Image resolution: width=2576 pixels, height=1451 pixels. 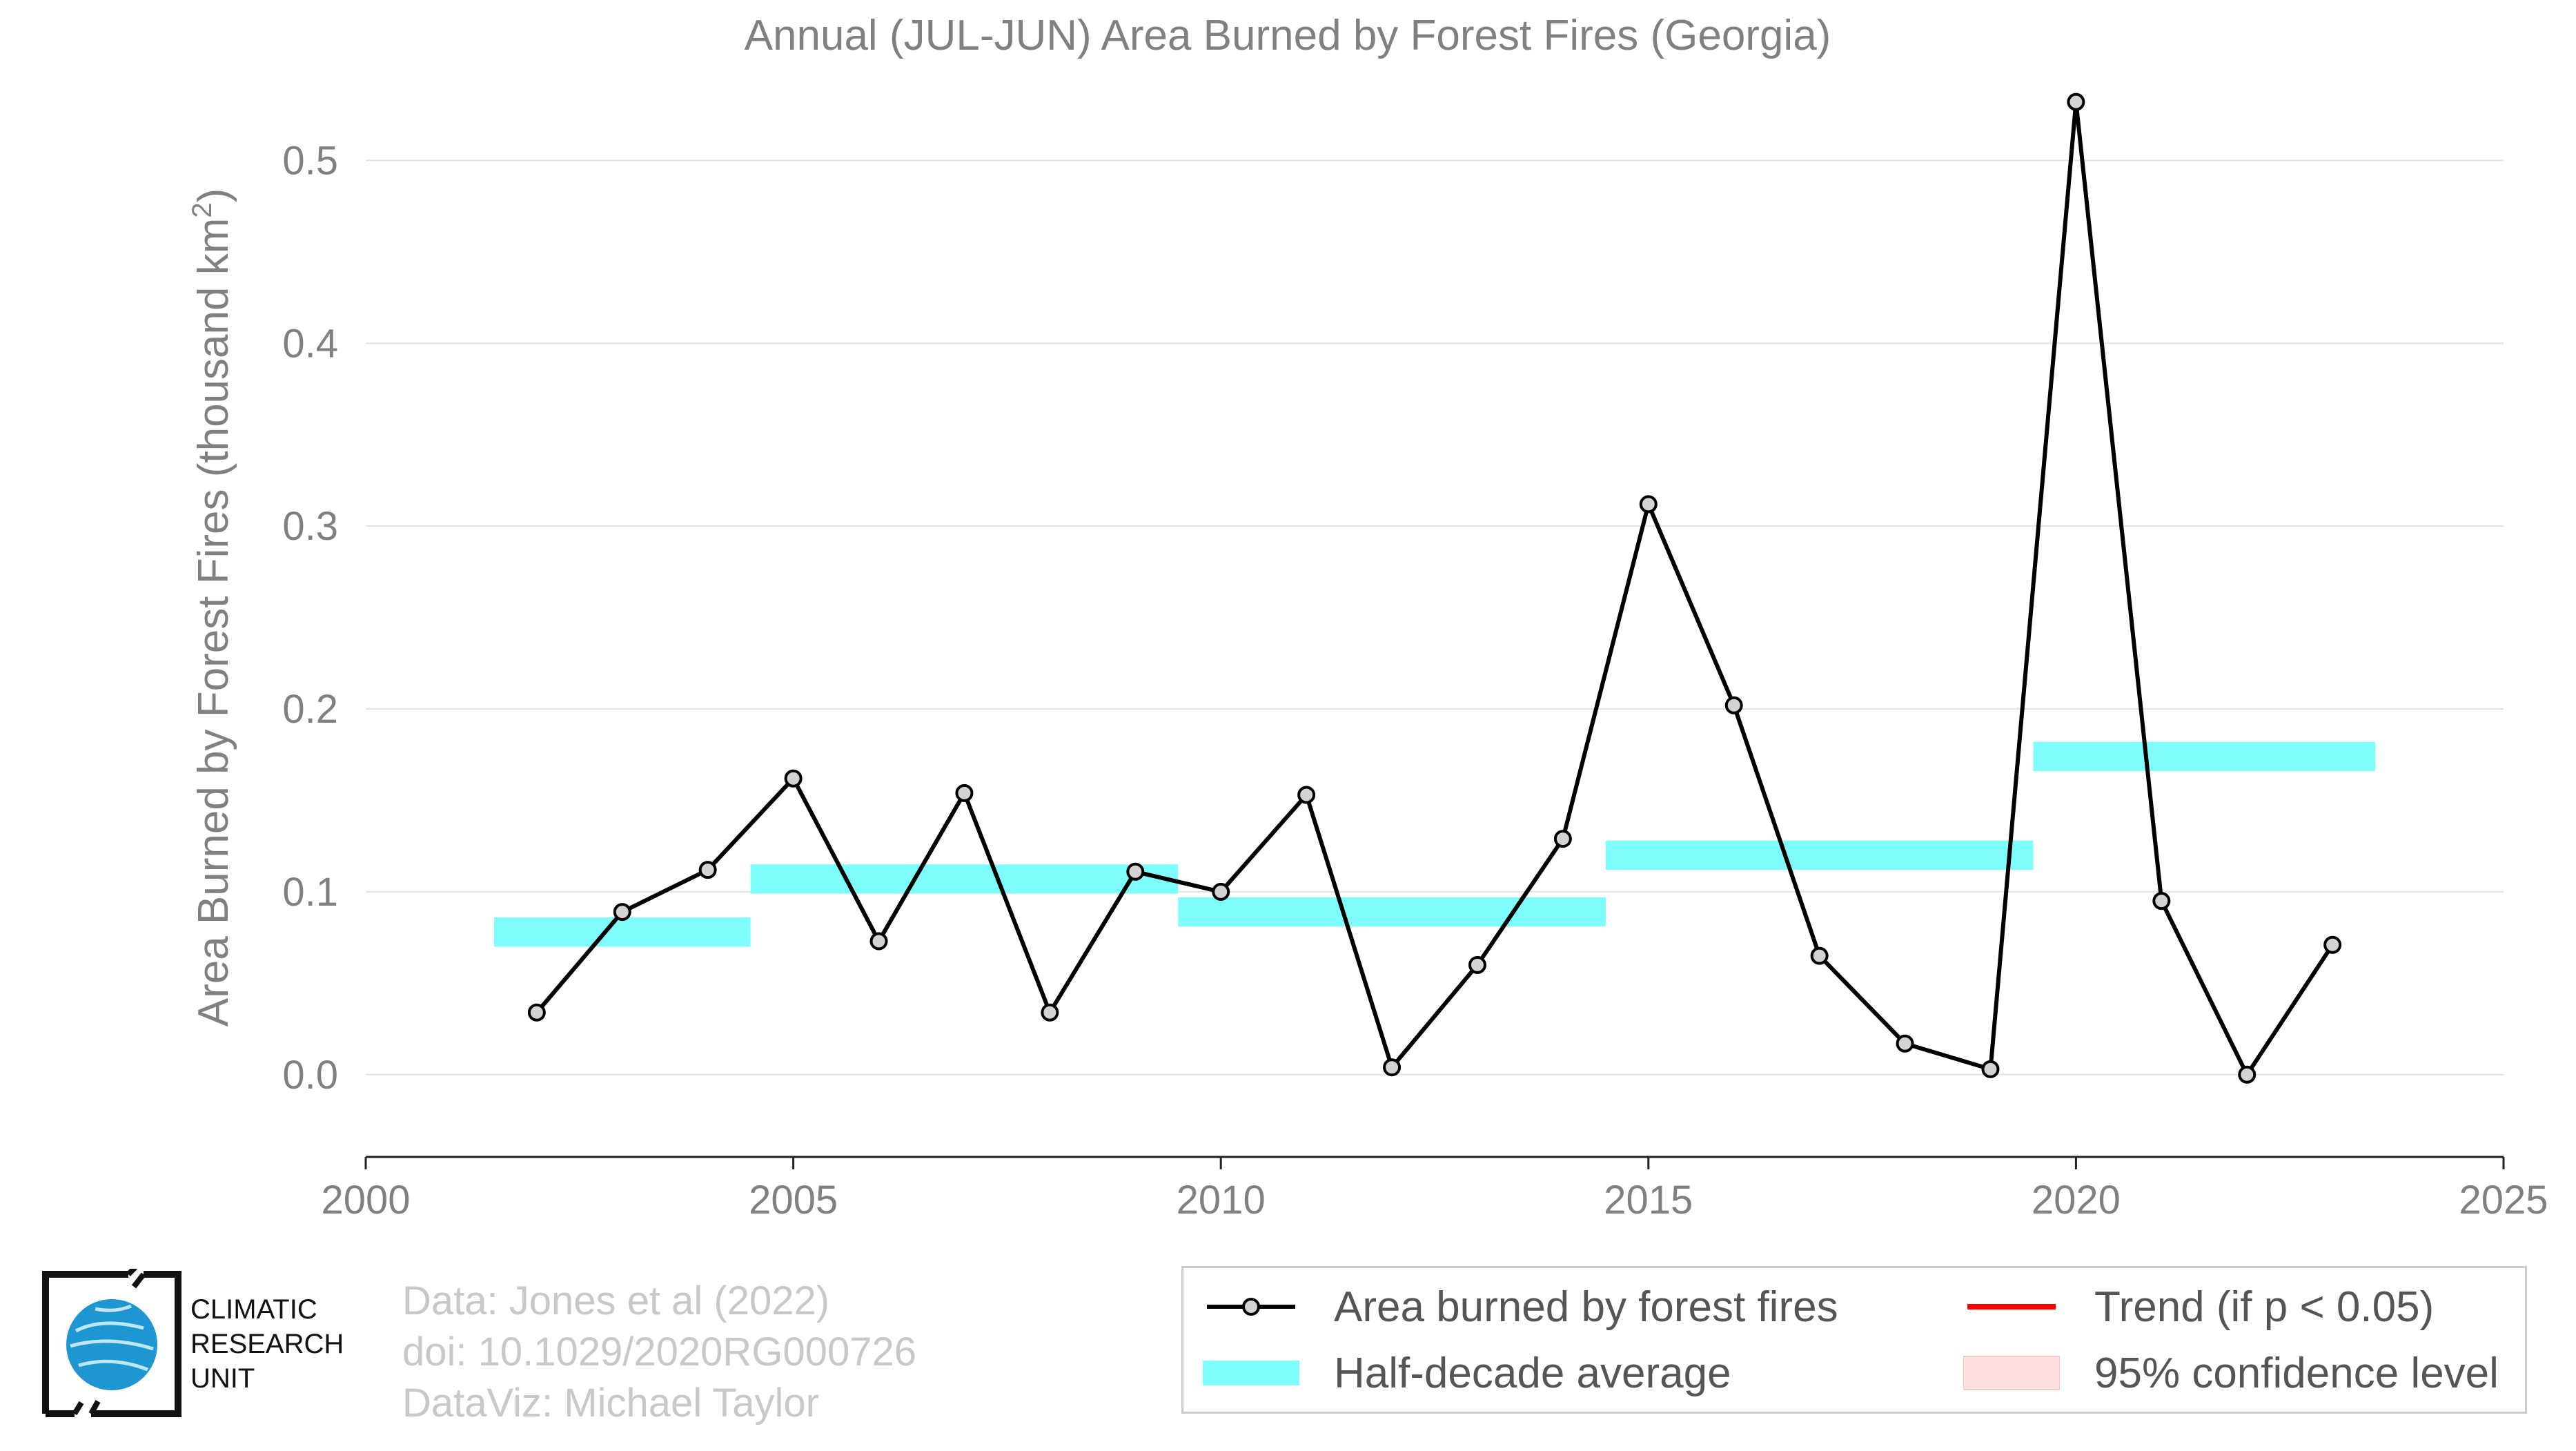 What do you see at coordinates (2503, 1201) in the screenshot?
I see `x-tick-label: 2025` at bounding box center [2503, 1201].